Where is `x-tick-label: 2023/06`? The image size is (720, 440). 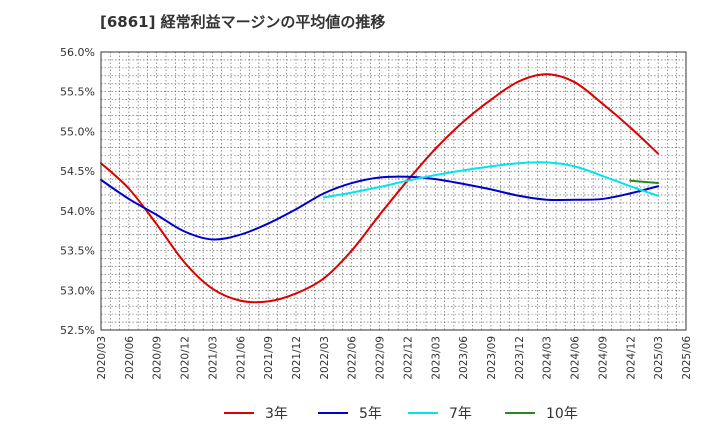 x-tick-label: 2023/06 is located at coordinates (464, 358).